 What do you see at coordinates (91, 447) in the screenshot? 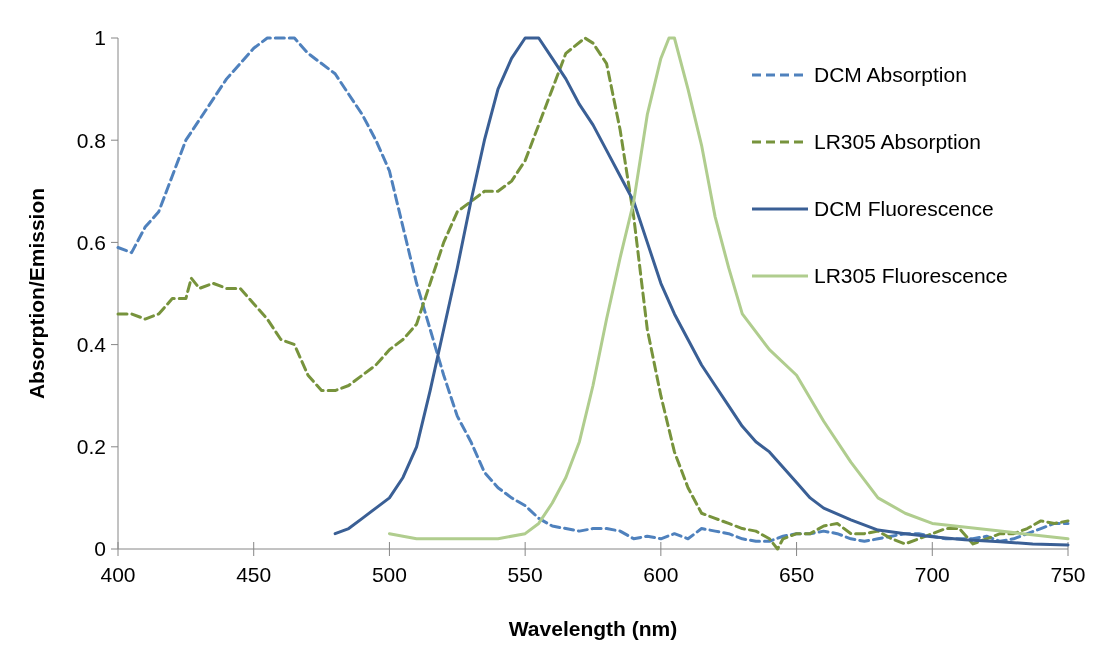
I see `y-tick-label: 0.2` at bounding box center [91, 447].